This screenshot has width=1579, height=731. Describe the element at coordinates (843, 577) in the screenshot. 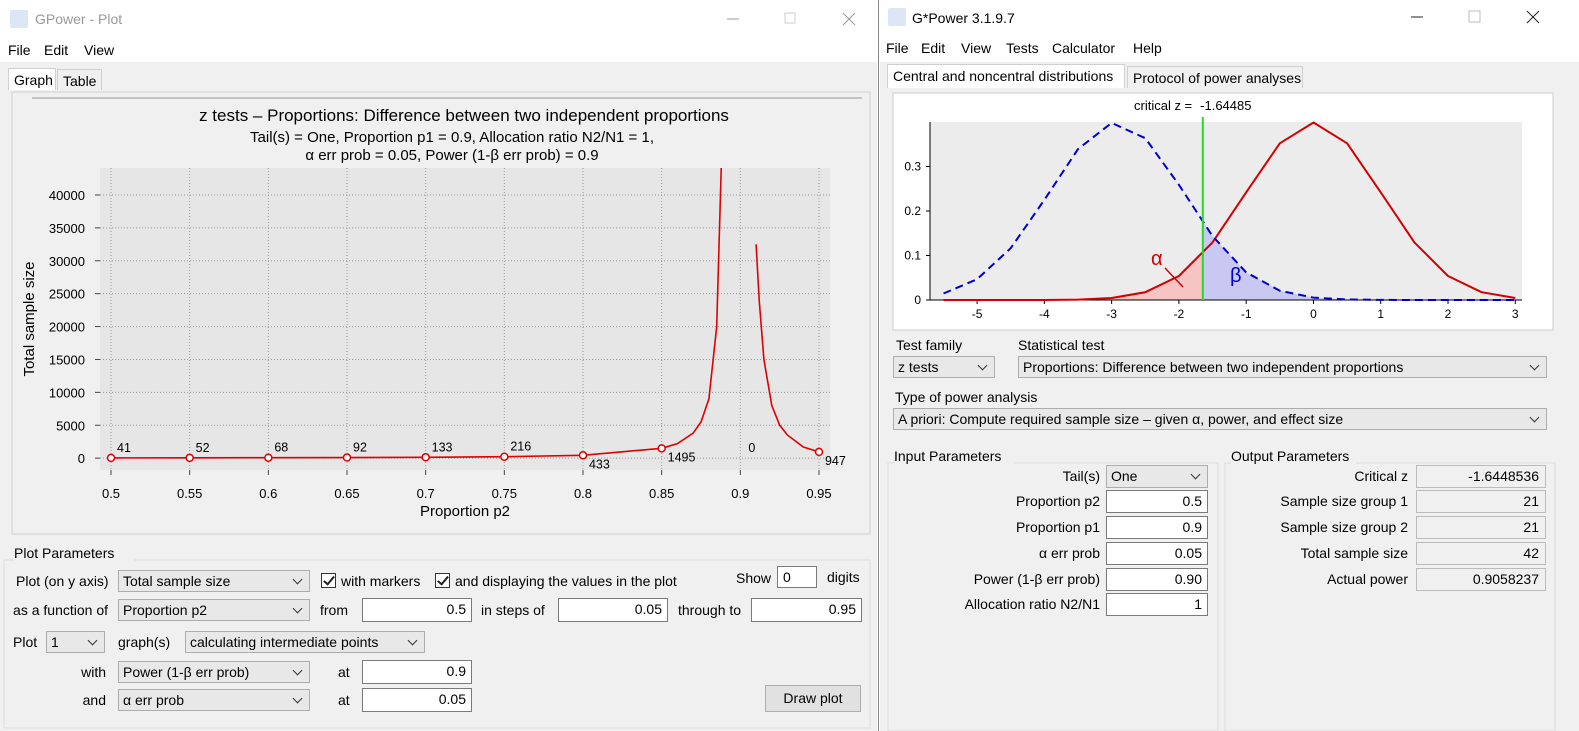

I see `label: digits` at that location.